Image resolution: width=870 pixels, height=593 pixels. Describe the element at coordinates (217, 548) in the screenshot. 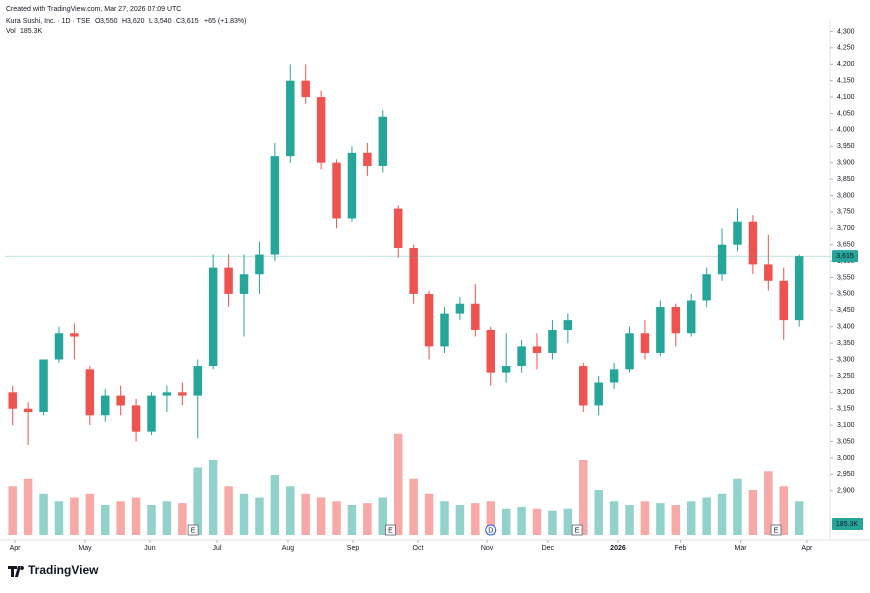

I see `x-tick-label: Jul` at that location.